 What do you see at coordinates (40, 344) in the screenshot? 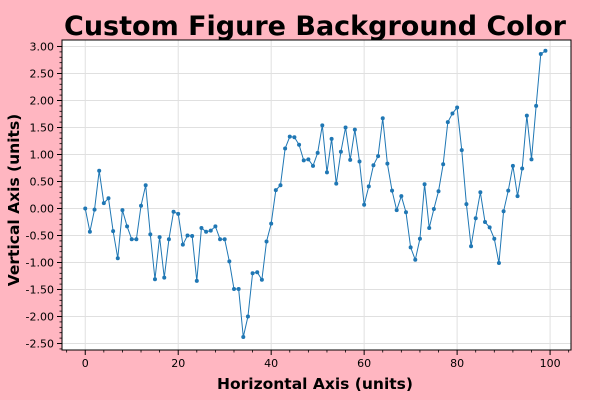
I see `y-tick-label: -2.50` at bounding box center [40, 344].